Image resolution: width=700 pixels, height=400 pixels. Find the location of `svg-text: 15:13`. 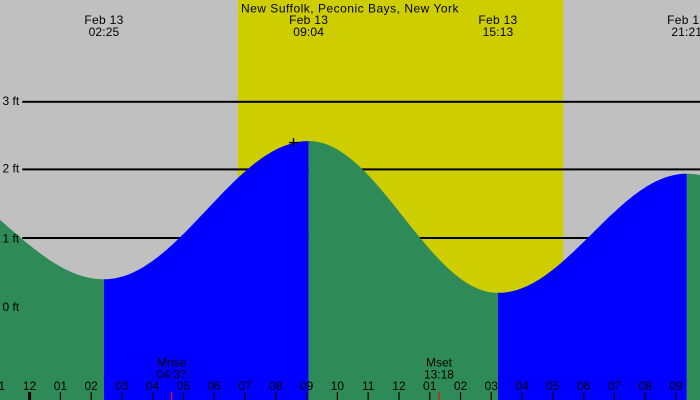

svg-text: 15:13 is located at coordinates (498, 32).